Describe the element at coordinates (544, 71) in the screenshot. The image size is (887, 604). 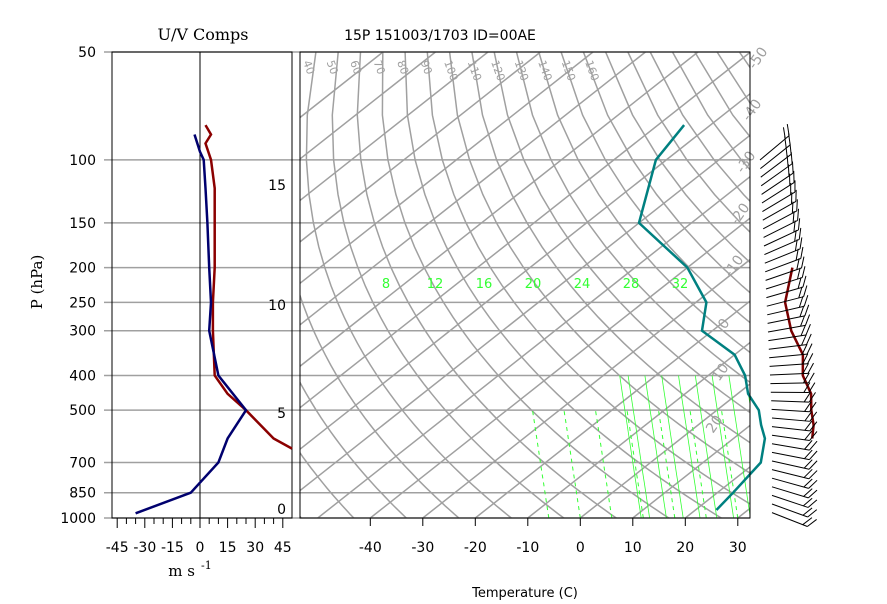
I see `adiabat-label: 140` at that location.